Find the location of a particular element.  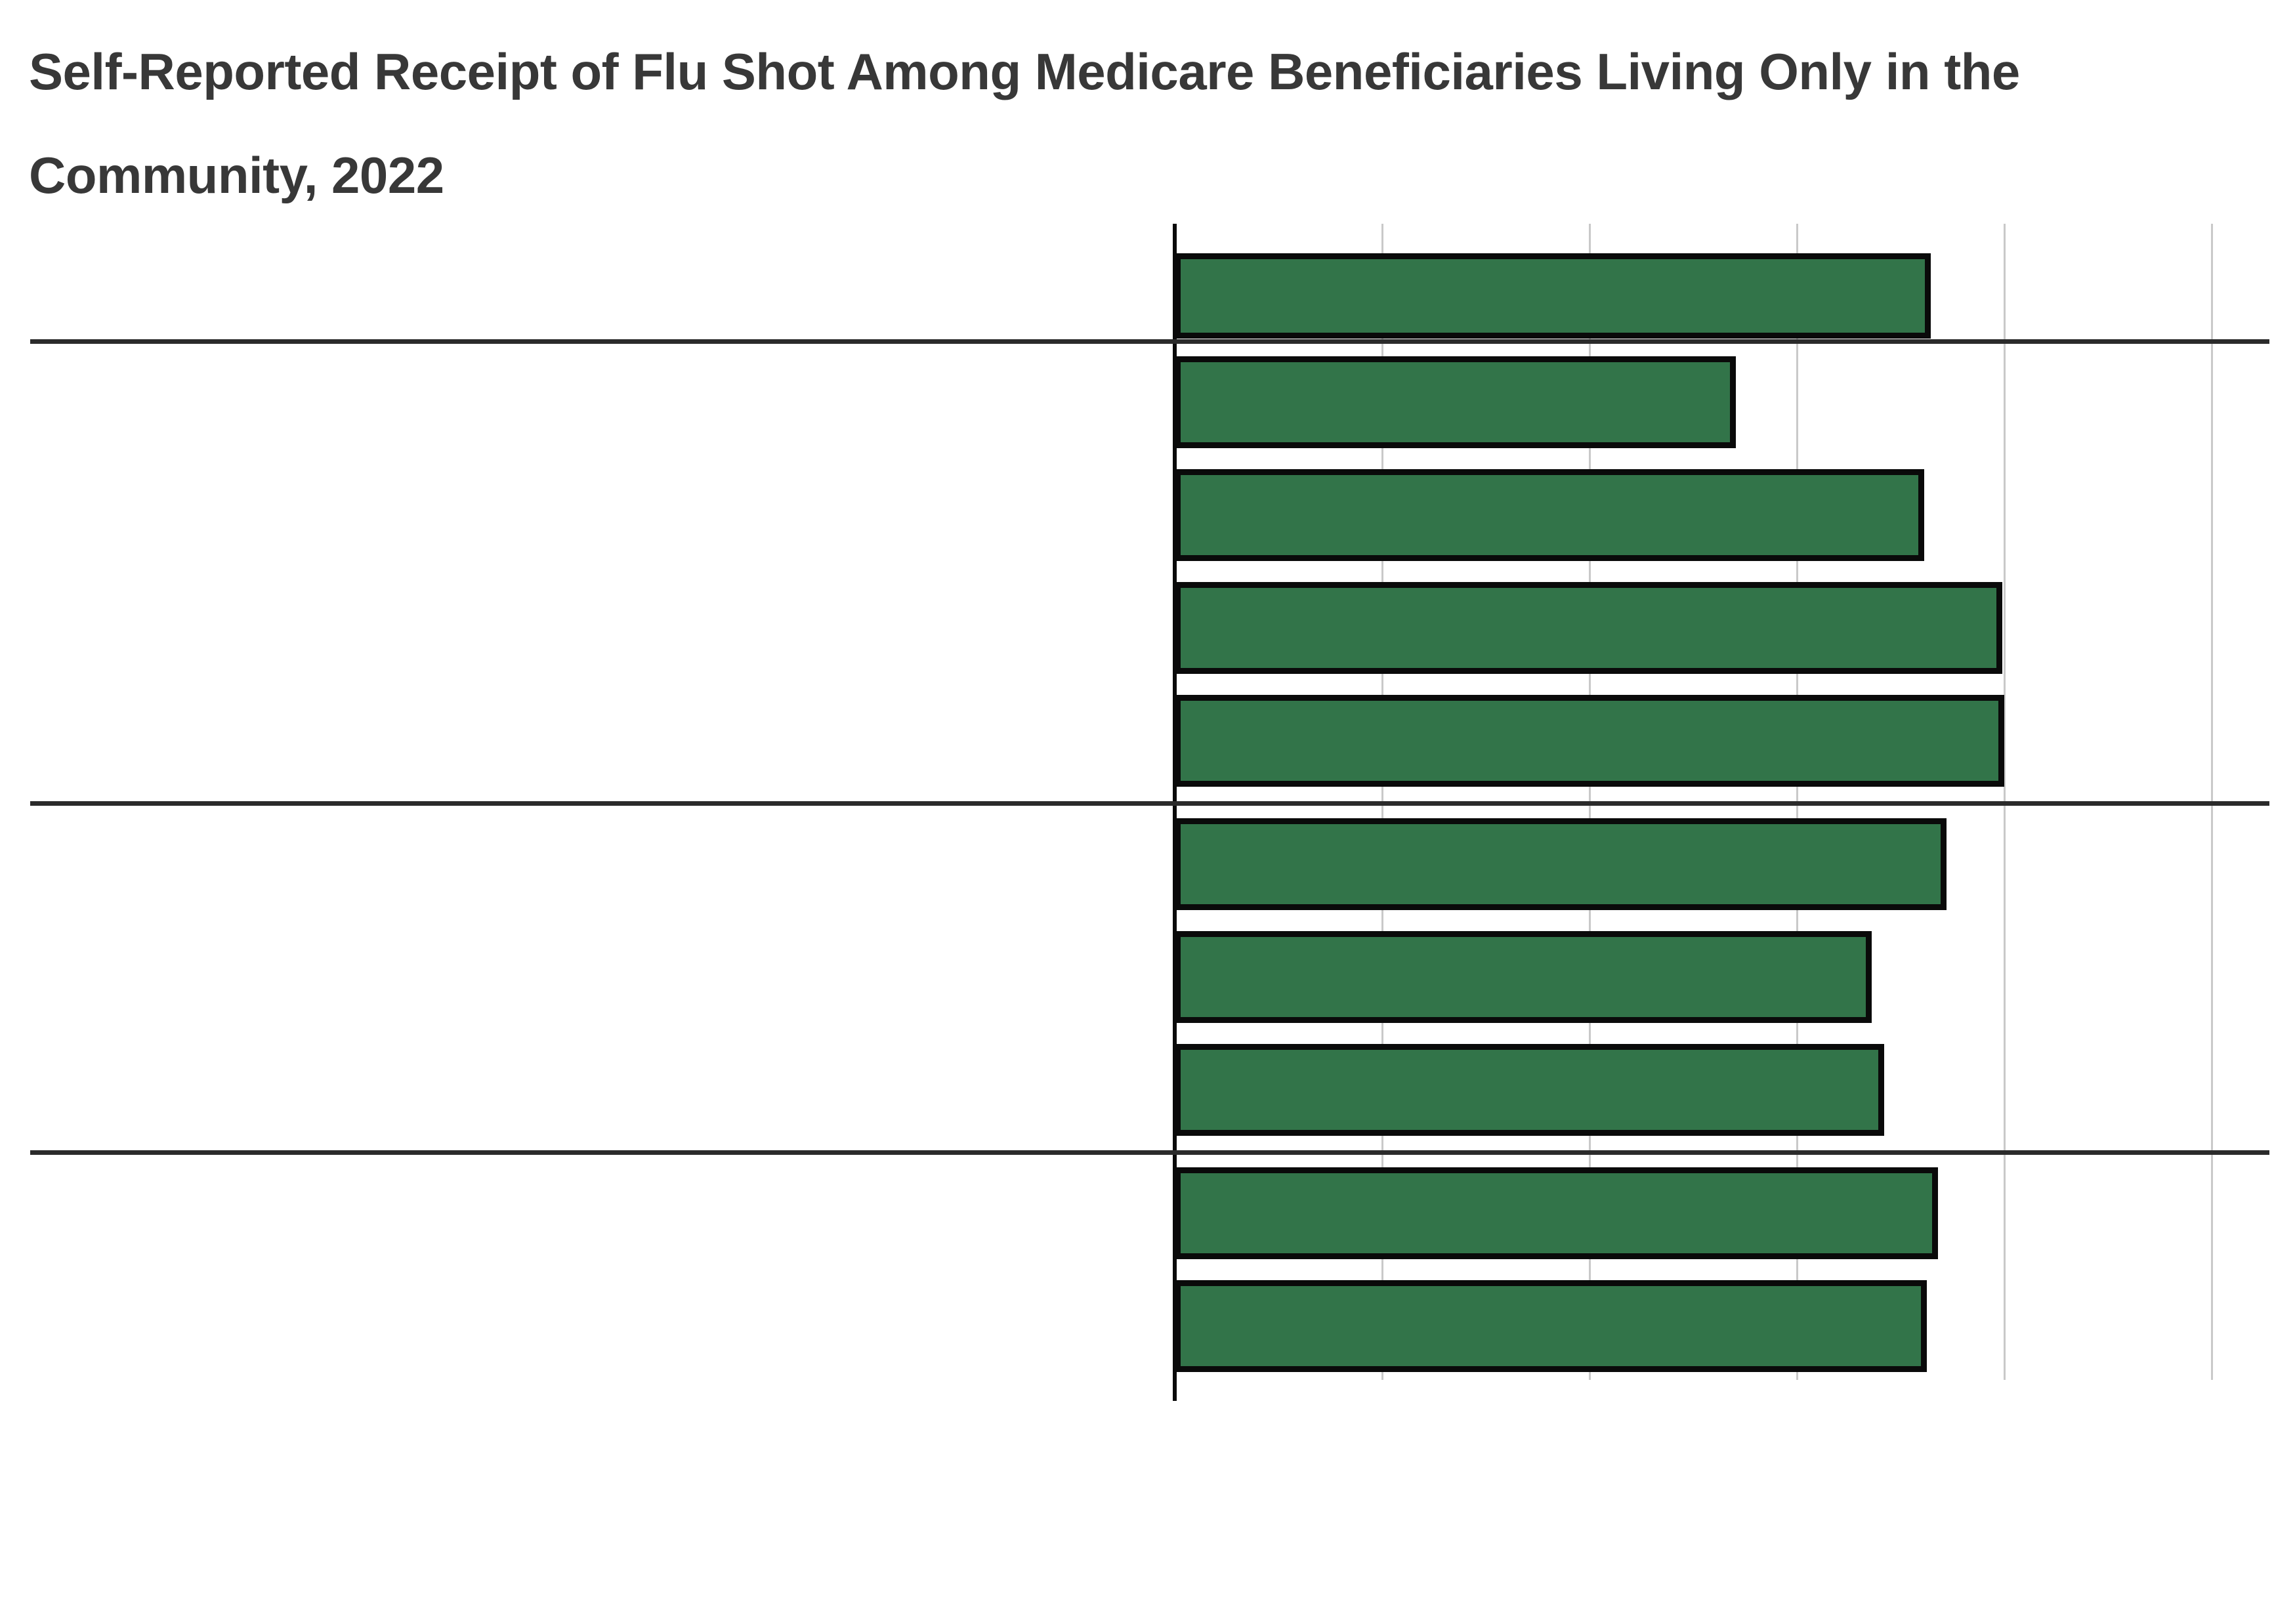

bar-medicare-advantage is located at coordinates (1551, 1326).